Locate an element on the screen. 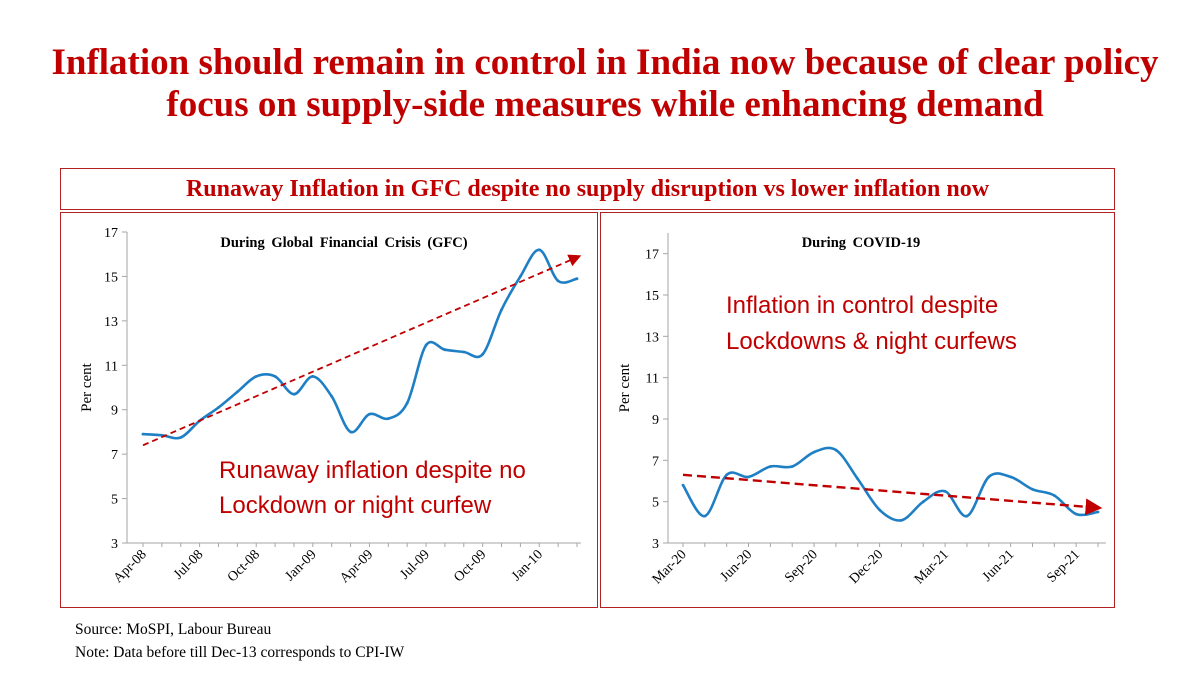 Image resolution: width=1200 pixels, height=675 pixels. gfc-x-tick-label: Apr-08 is located at coordinates (130, 566).